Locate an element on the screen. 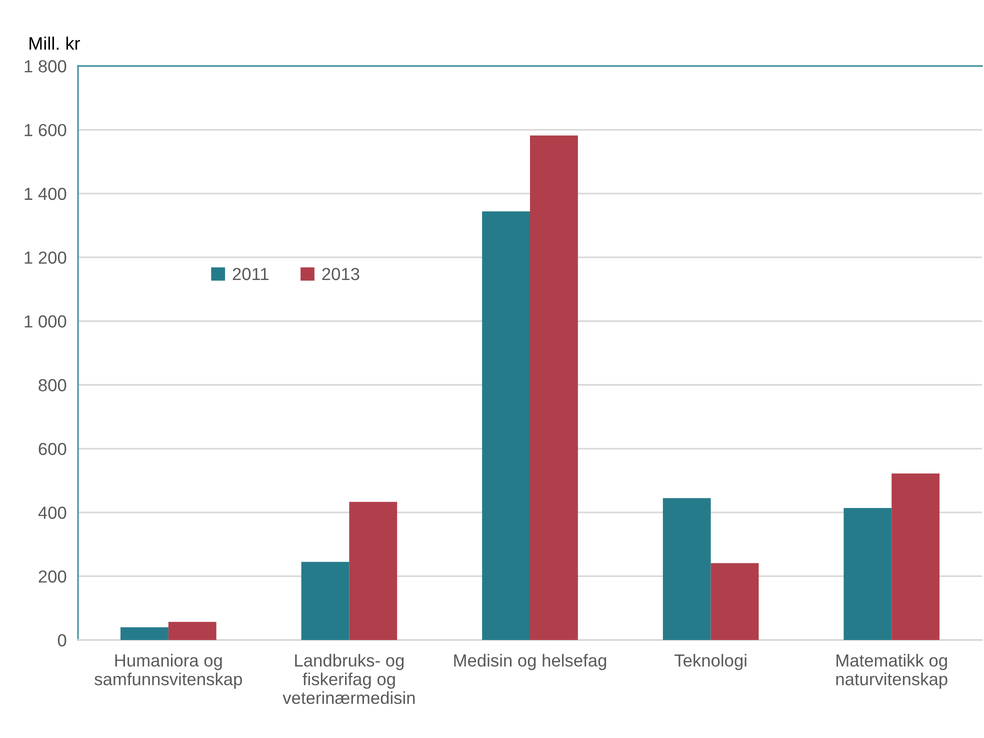  x-tick-label: Humaniora og samfunnsvitenskap is located at coordinates (168, 671).